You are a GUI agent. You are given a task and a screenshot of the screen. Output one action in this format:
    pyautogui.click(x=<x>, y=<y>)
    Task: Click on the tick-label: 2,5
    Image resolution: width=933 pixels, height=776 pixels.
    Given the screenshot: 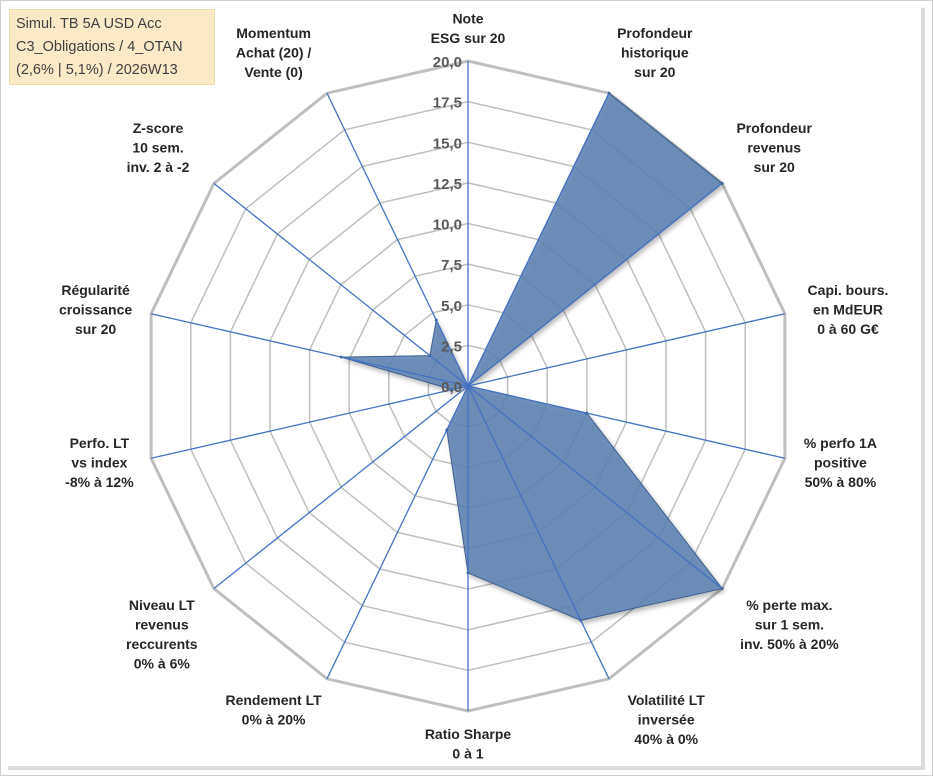 What is the action you would take?
    pyautogui.click(x=451, y=346)
    